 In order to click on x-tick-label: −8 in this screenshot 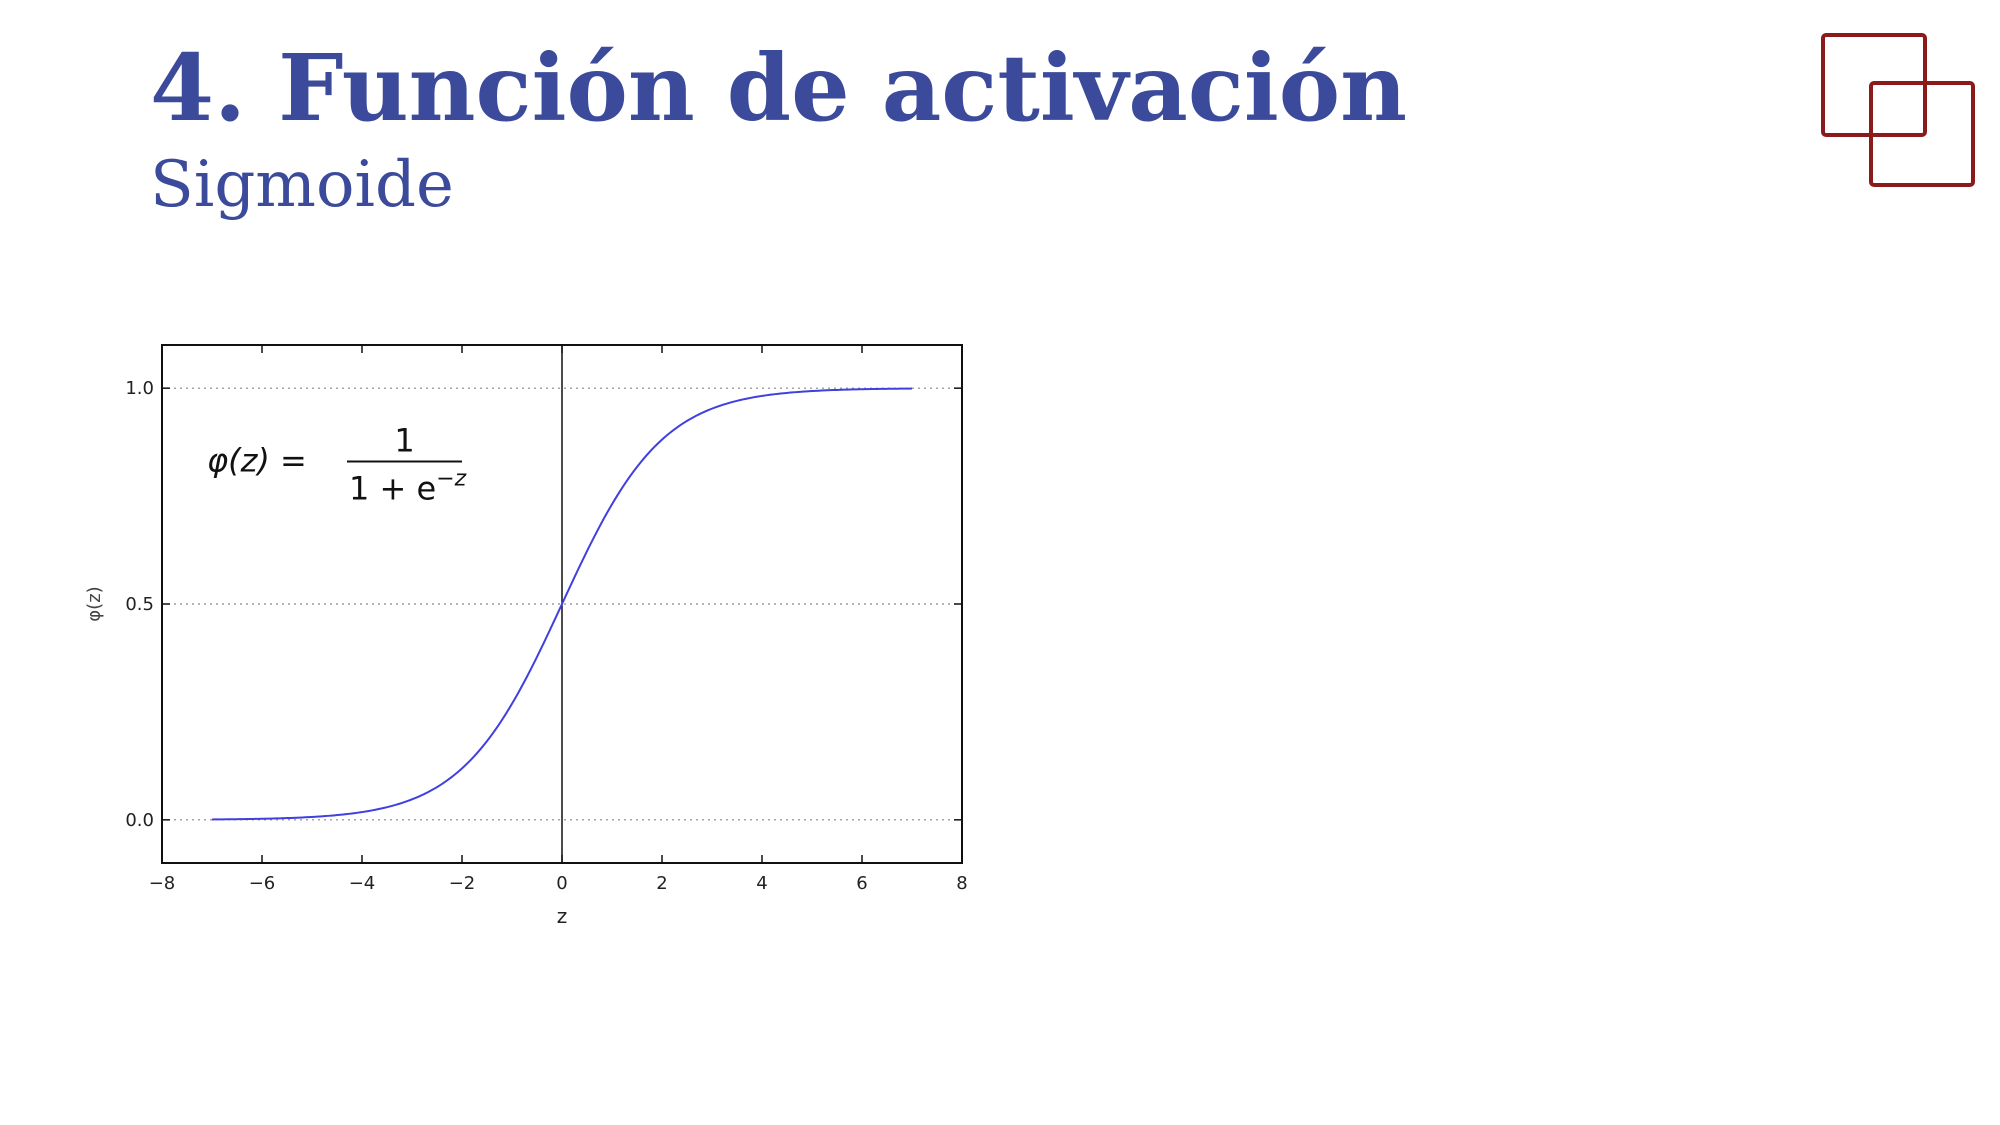, I will do `click(162, 883)`.